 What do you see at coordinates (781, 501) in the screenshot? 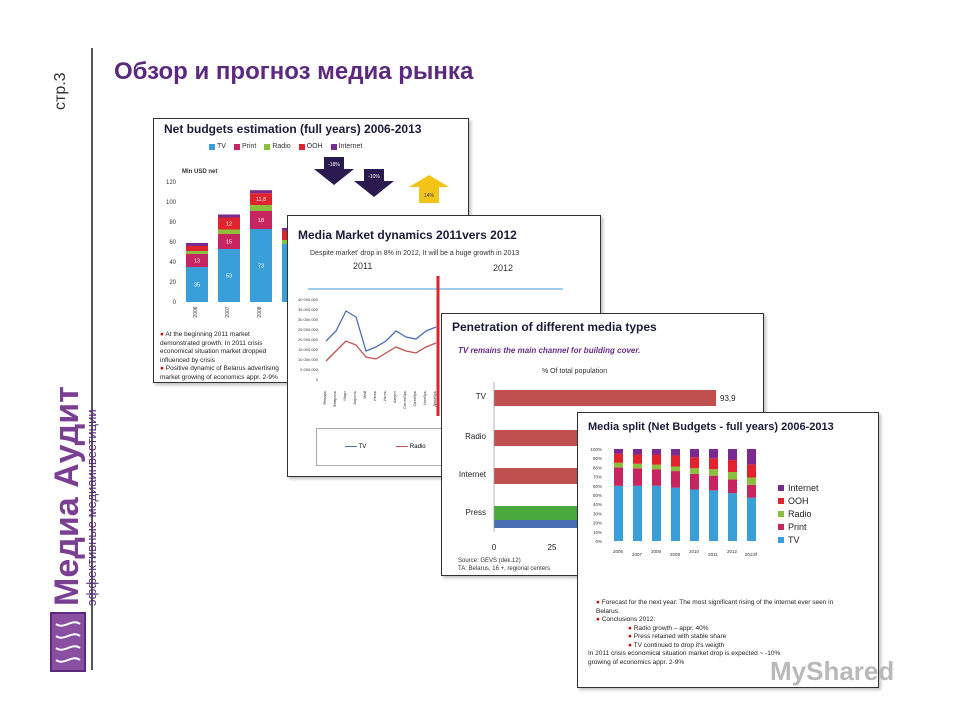
I see `legend-swatch-ooh` at bounding box center [781, 501].